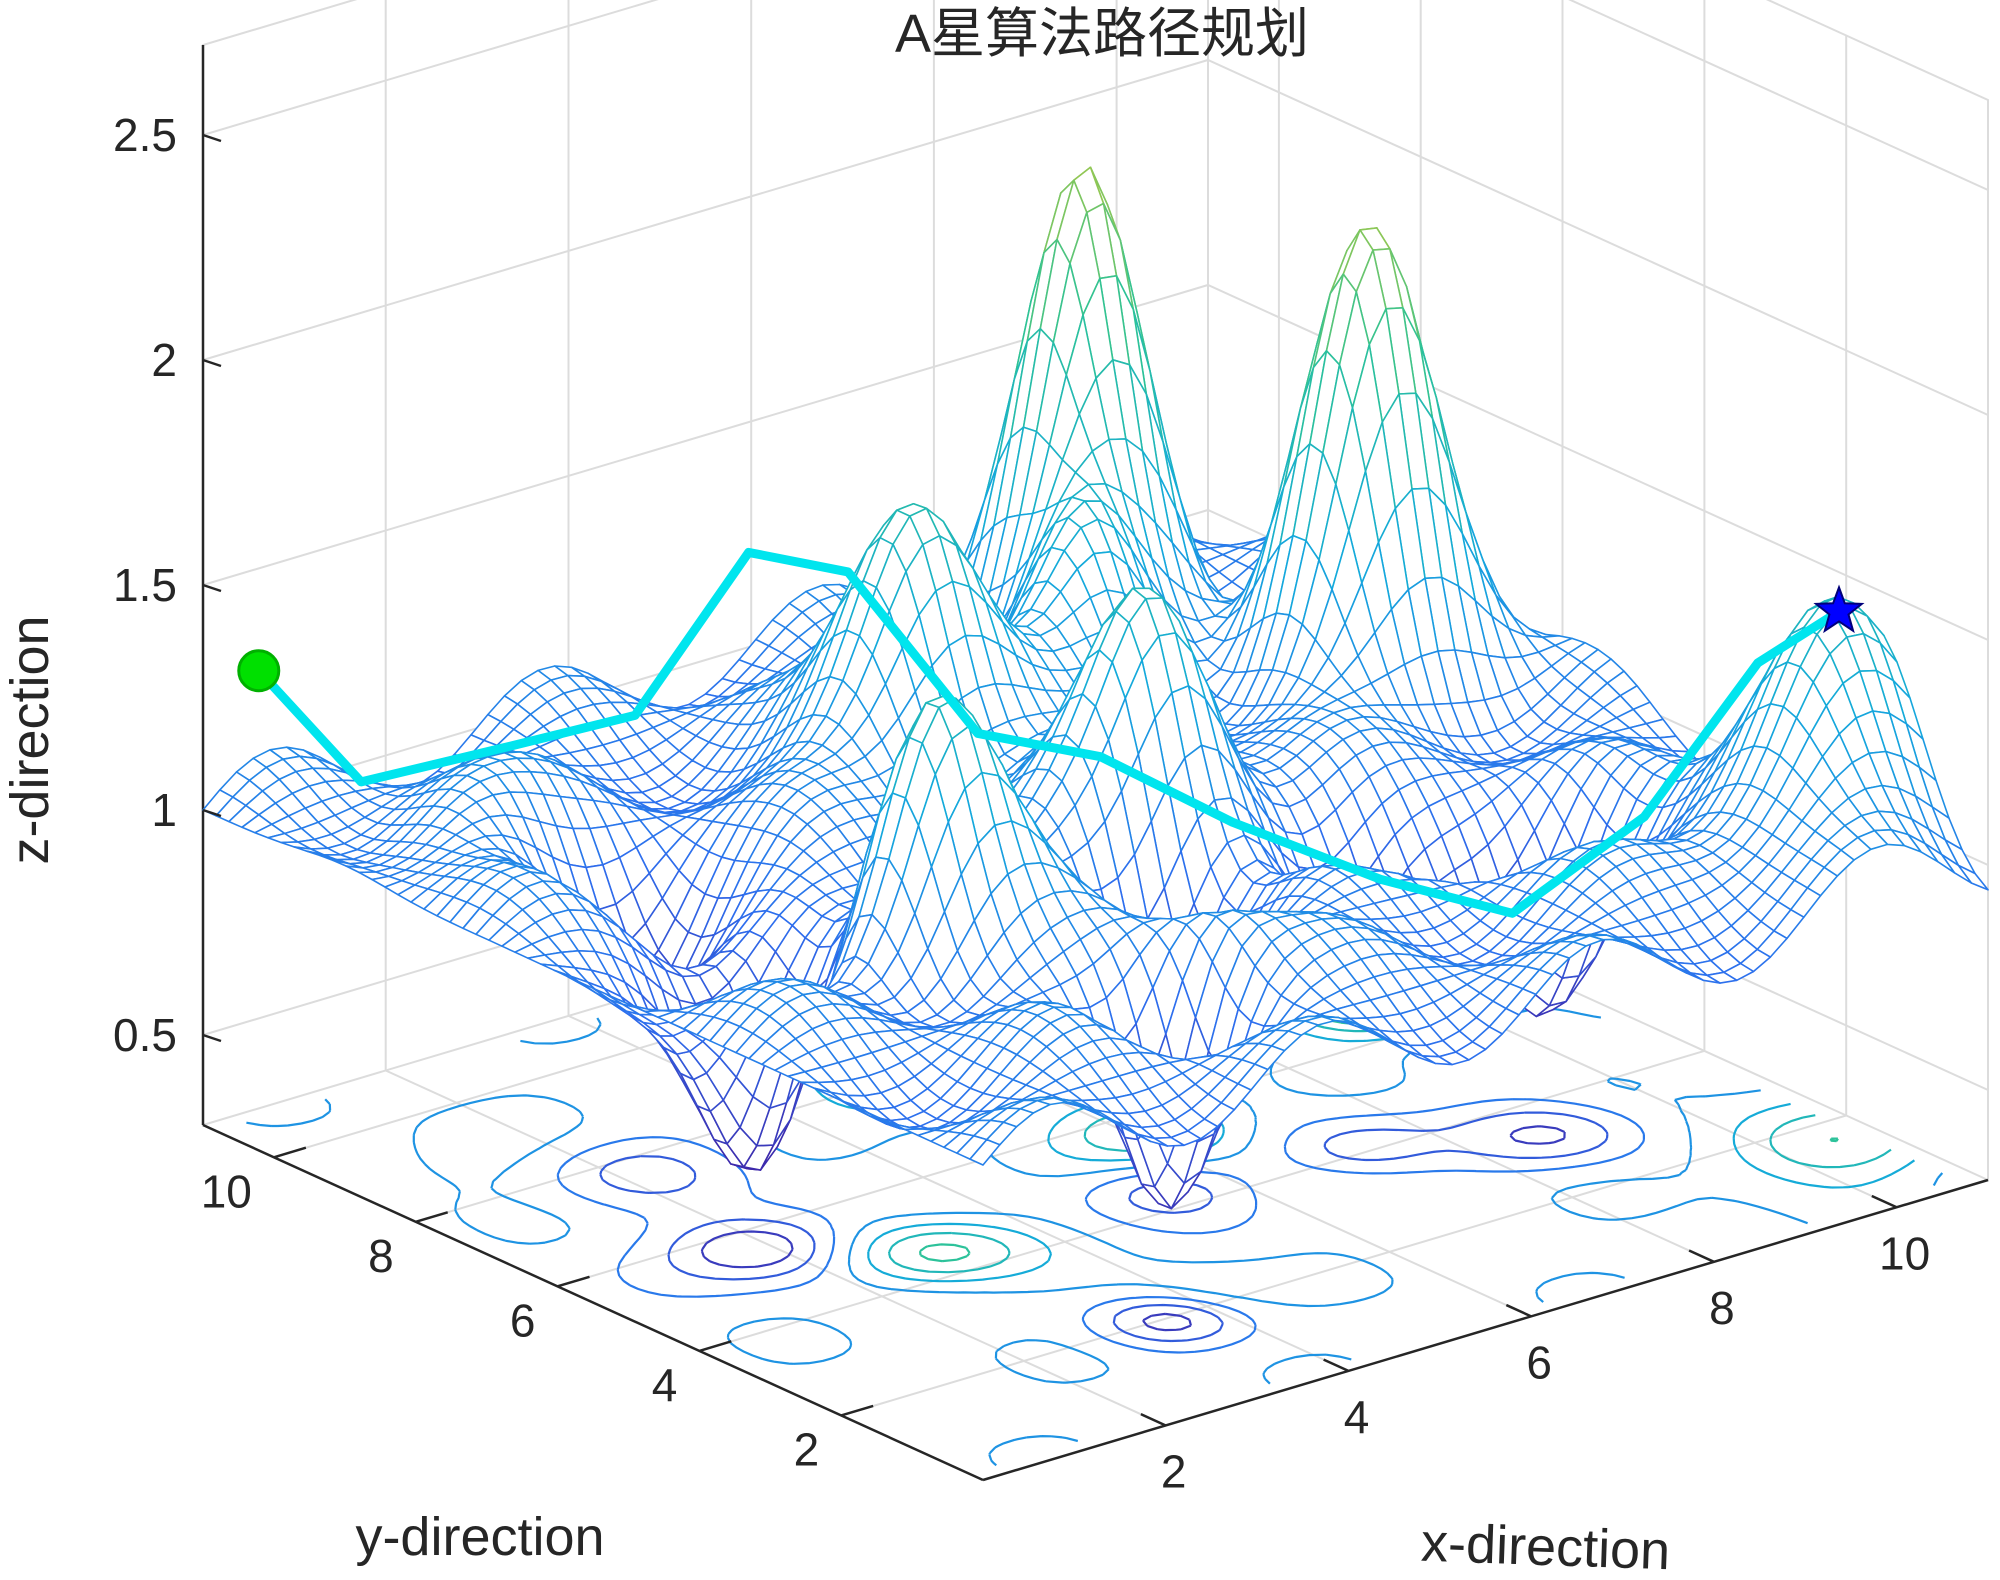 Image resolution: width=2000 pixels, height=1580 pixels. Describe the element at coordinates (1102, 34) in the screenshot. I see `chart-title: A星算法路径规划` at that location.